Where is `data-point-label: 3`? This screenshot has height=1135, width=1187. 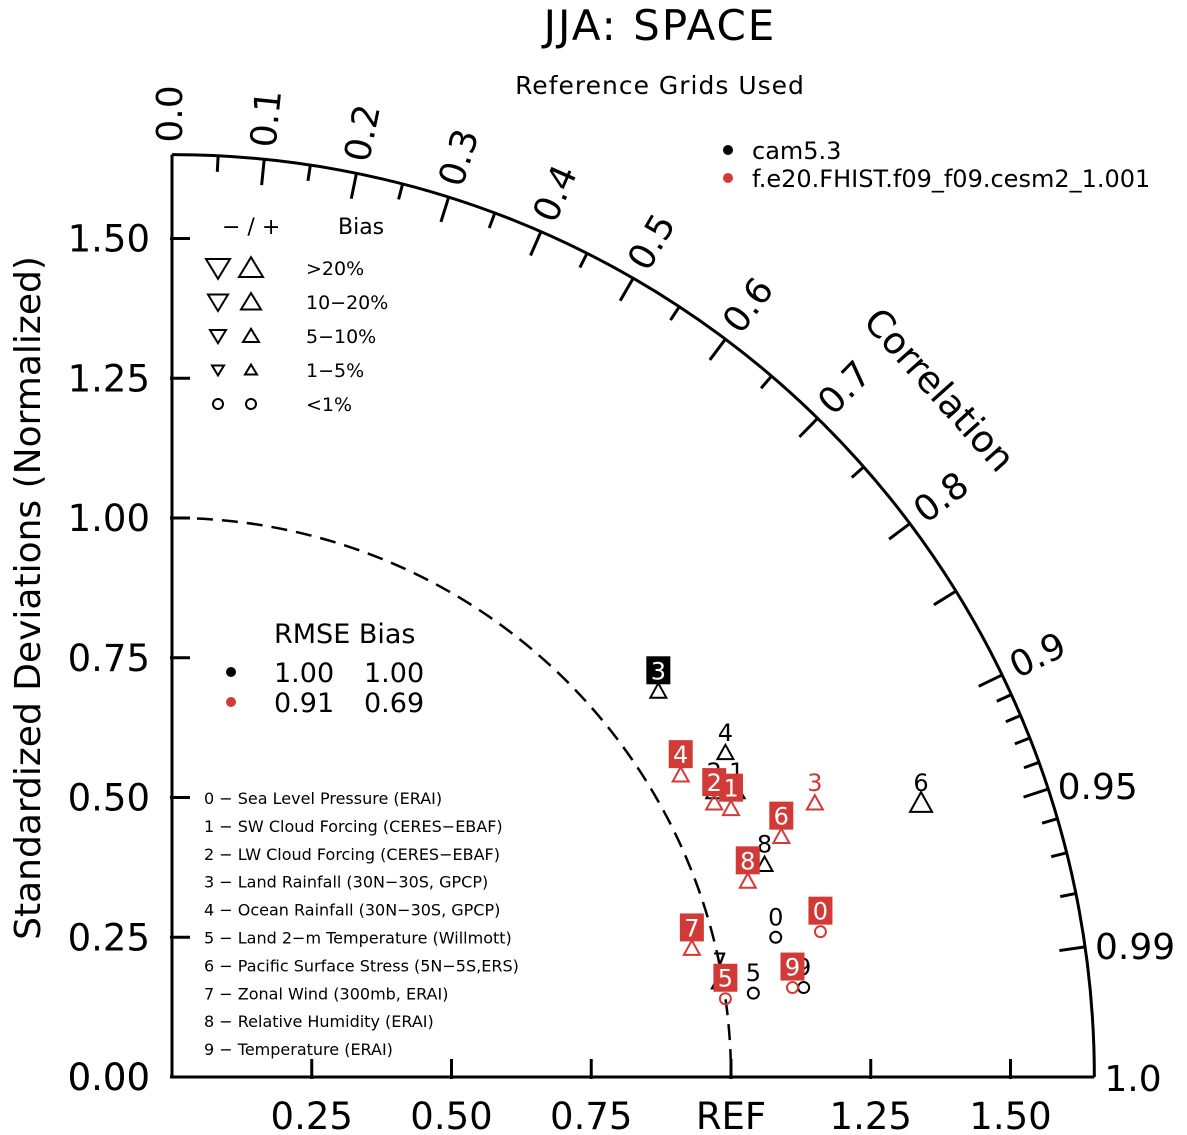 data-point-label: 3 is located at coordinates (658, 671).